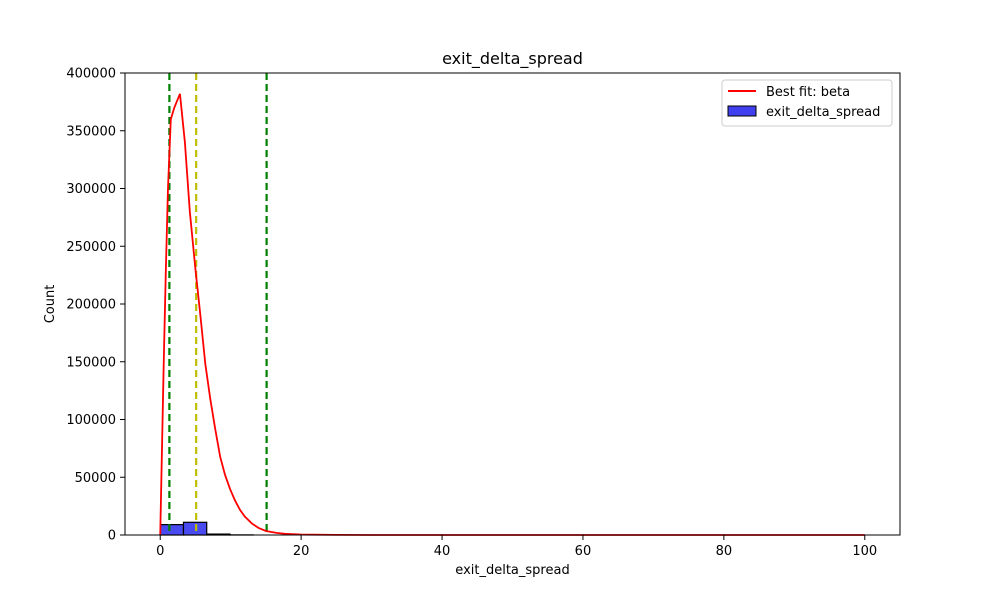 The width and height of the screenshot is (1000, 600). I want to click on y-tick-label: 250000, so click(91, 247).